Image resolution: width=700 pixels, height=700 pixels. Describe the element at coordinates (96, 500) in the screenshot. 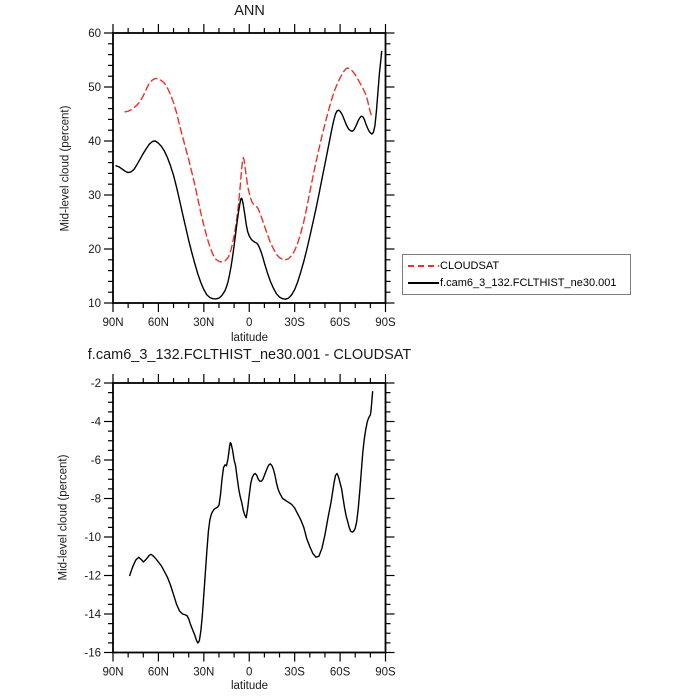

I see `y-tick-label: -8` at that location.